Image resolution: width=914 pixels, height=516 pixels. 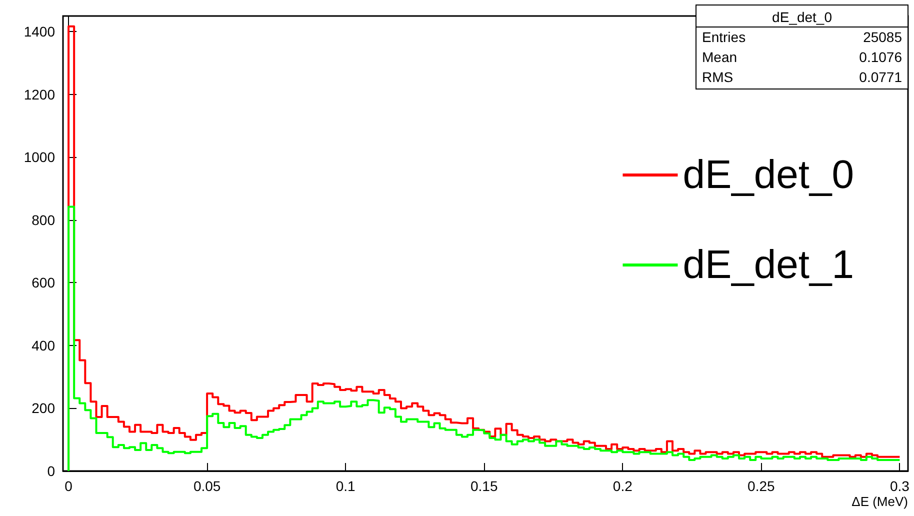 What do you see at coordinates (880, 501) in the screenshot?
I see `x-axis-title: ΔE (MeV)` at bounding box center [880, 501].